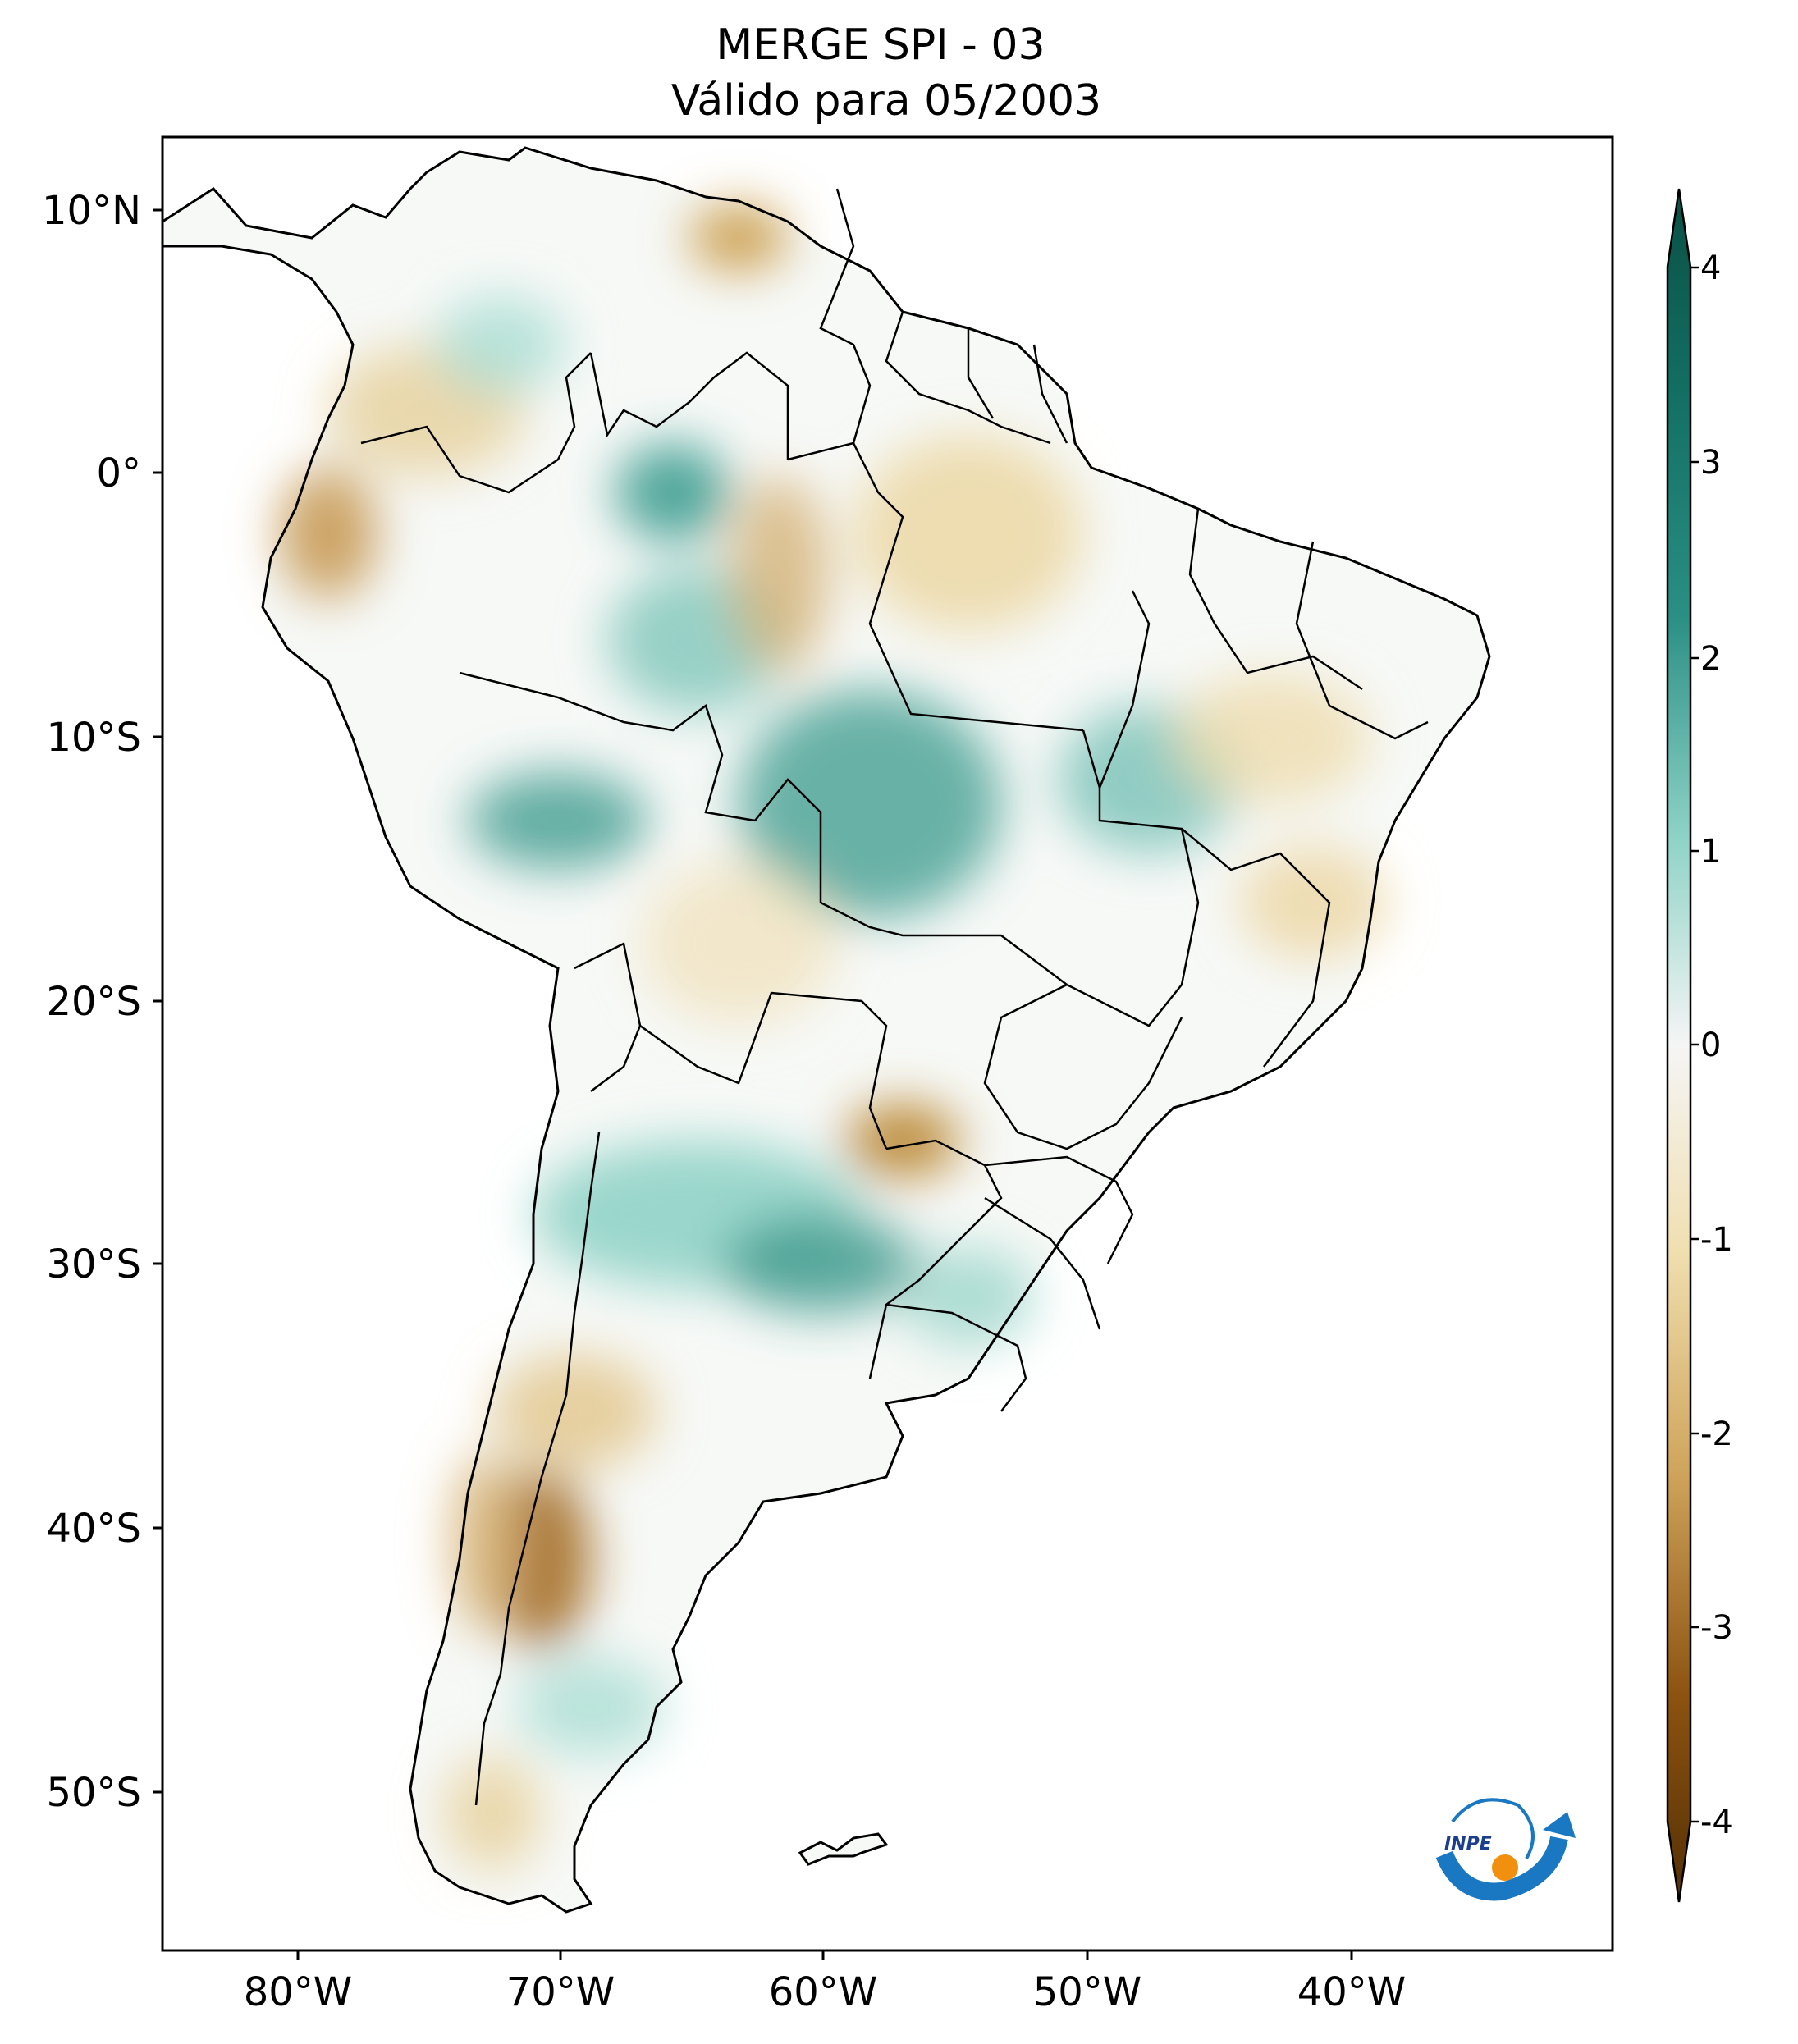 This screenshot has height=2044, width=1798. Describe the element at coordinates (1716, 1822) in the screenshot. I see `colorbar-tick-label: -4` at that location.